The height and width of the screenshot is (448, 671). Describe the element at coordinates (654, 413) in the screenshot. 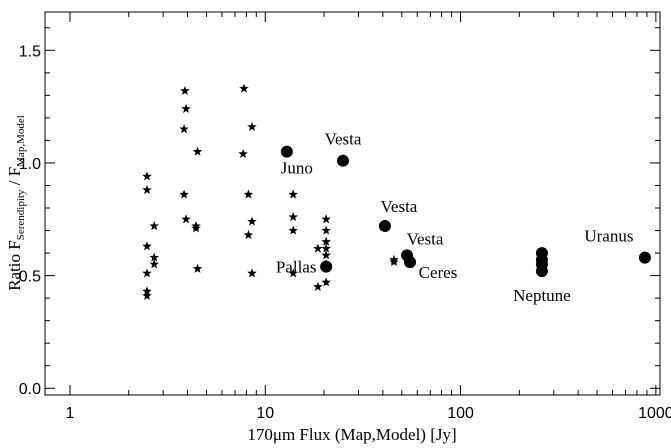

I see `x-tick-label: 1000` at that location.